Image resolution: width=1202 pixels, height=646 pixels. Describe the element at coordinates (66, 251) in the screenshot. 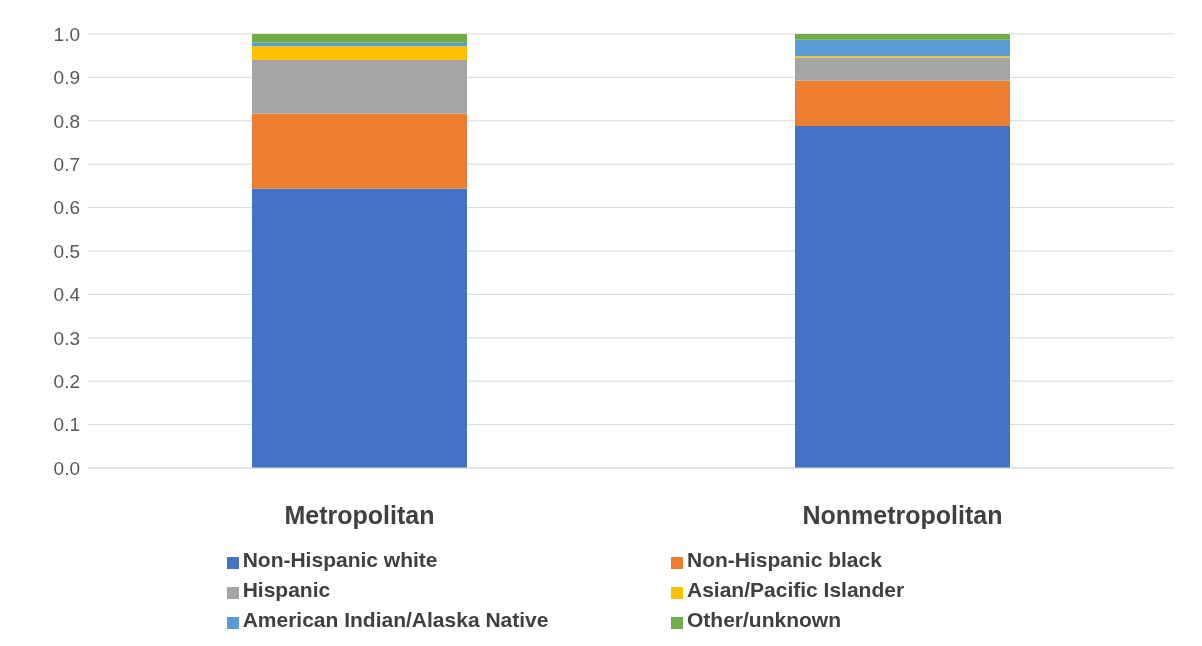

I see `y-tick-label: 0.5` at that location.